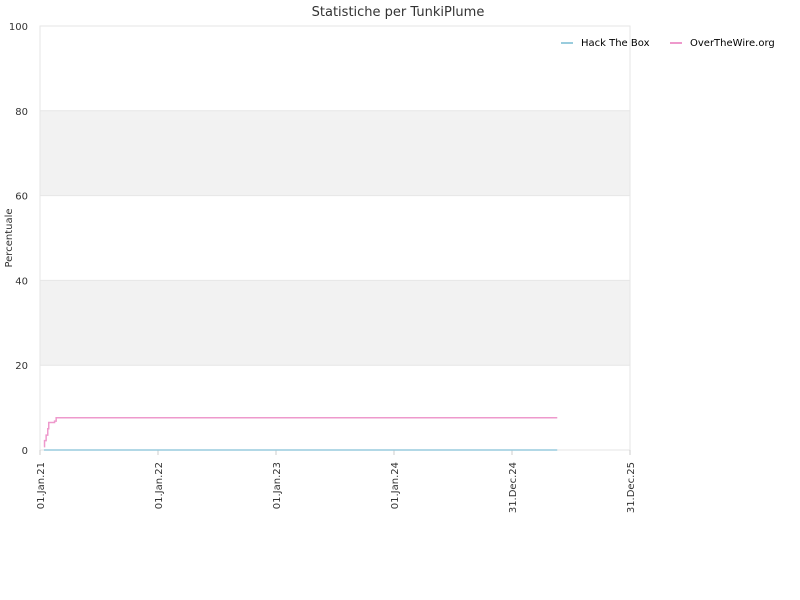  I want to click on legend-item-label: Hack The Box, so click(615, 43).